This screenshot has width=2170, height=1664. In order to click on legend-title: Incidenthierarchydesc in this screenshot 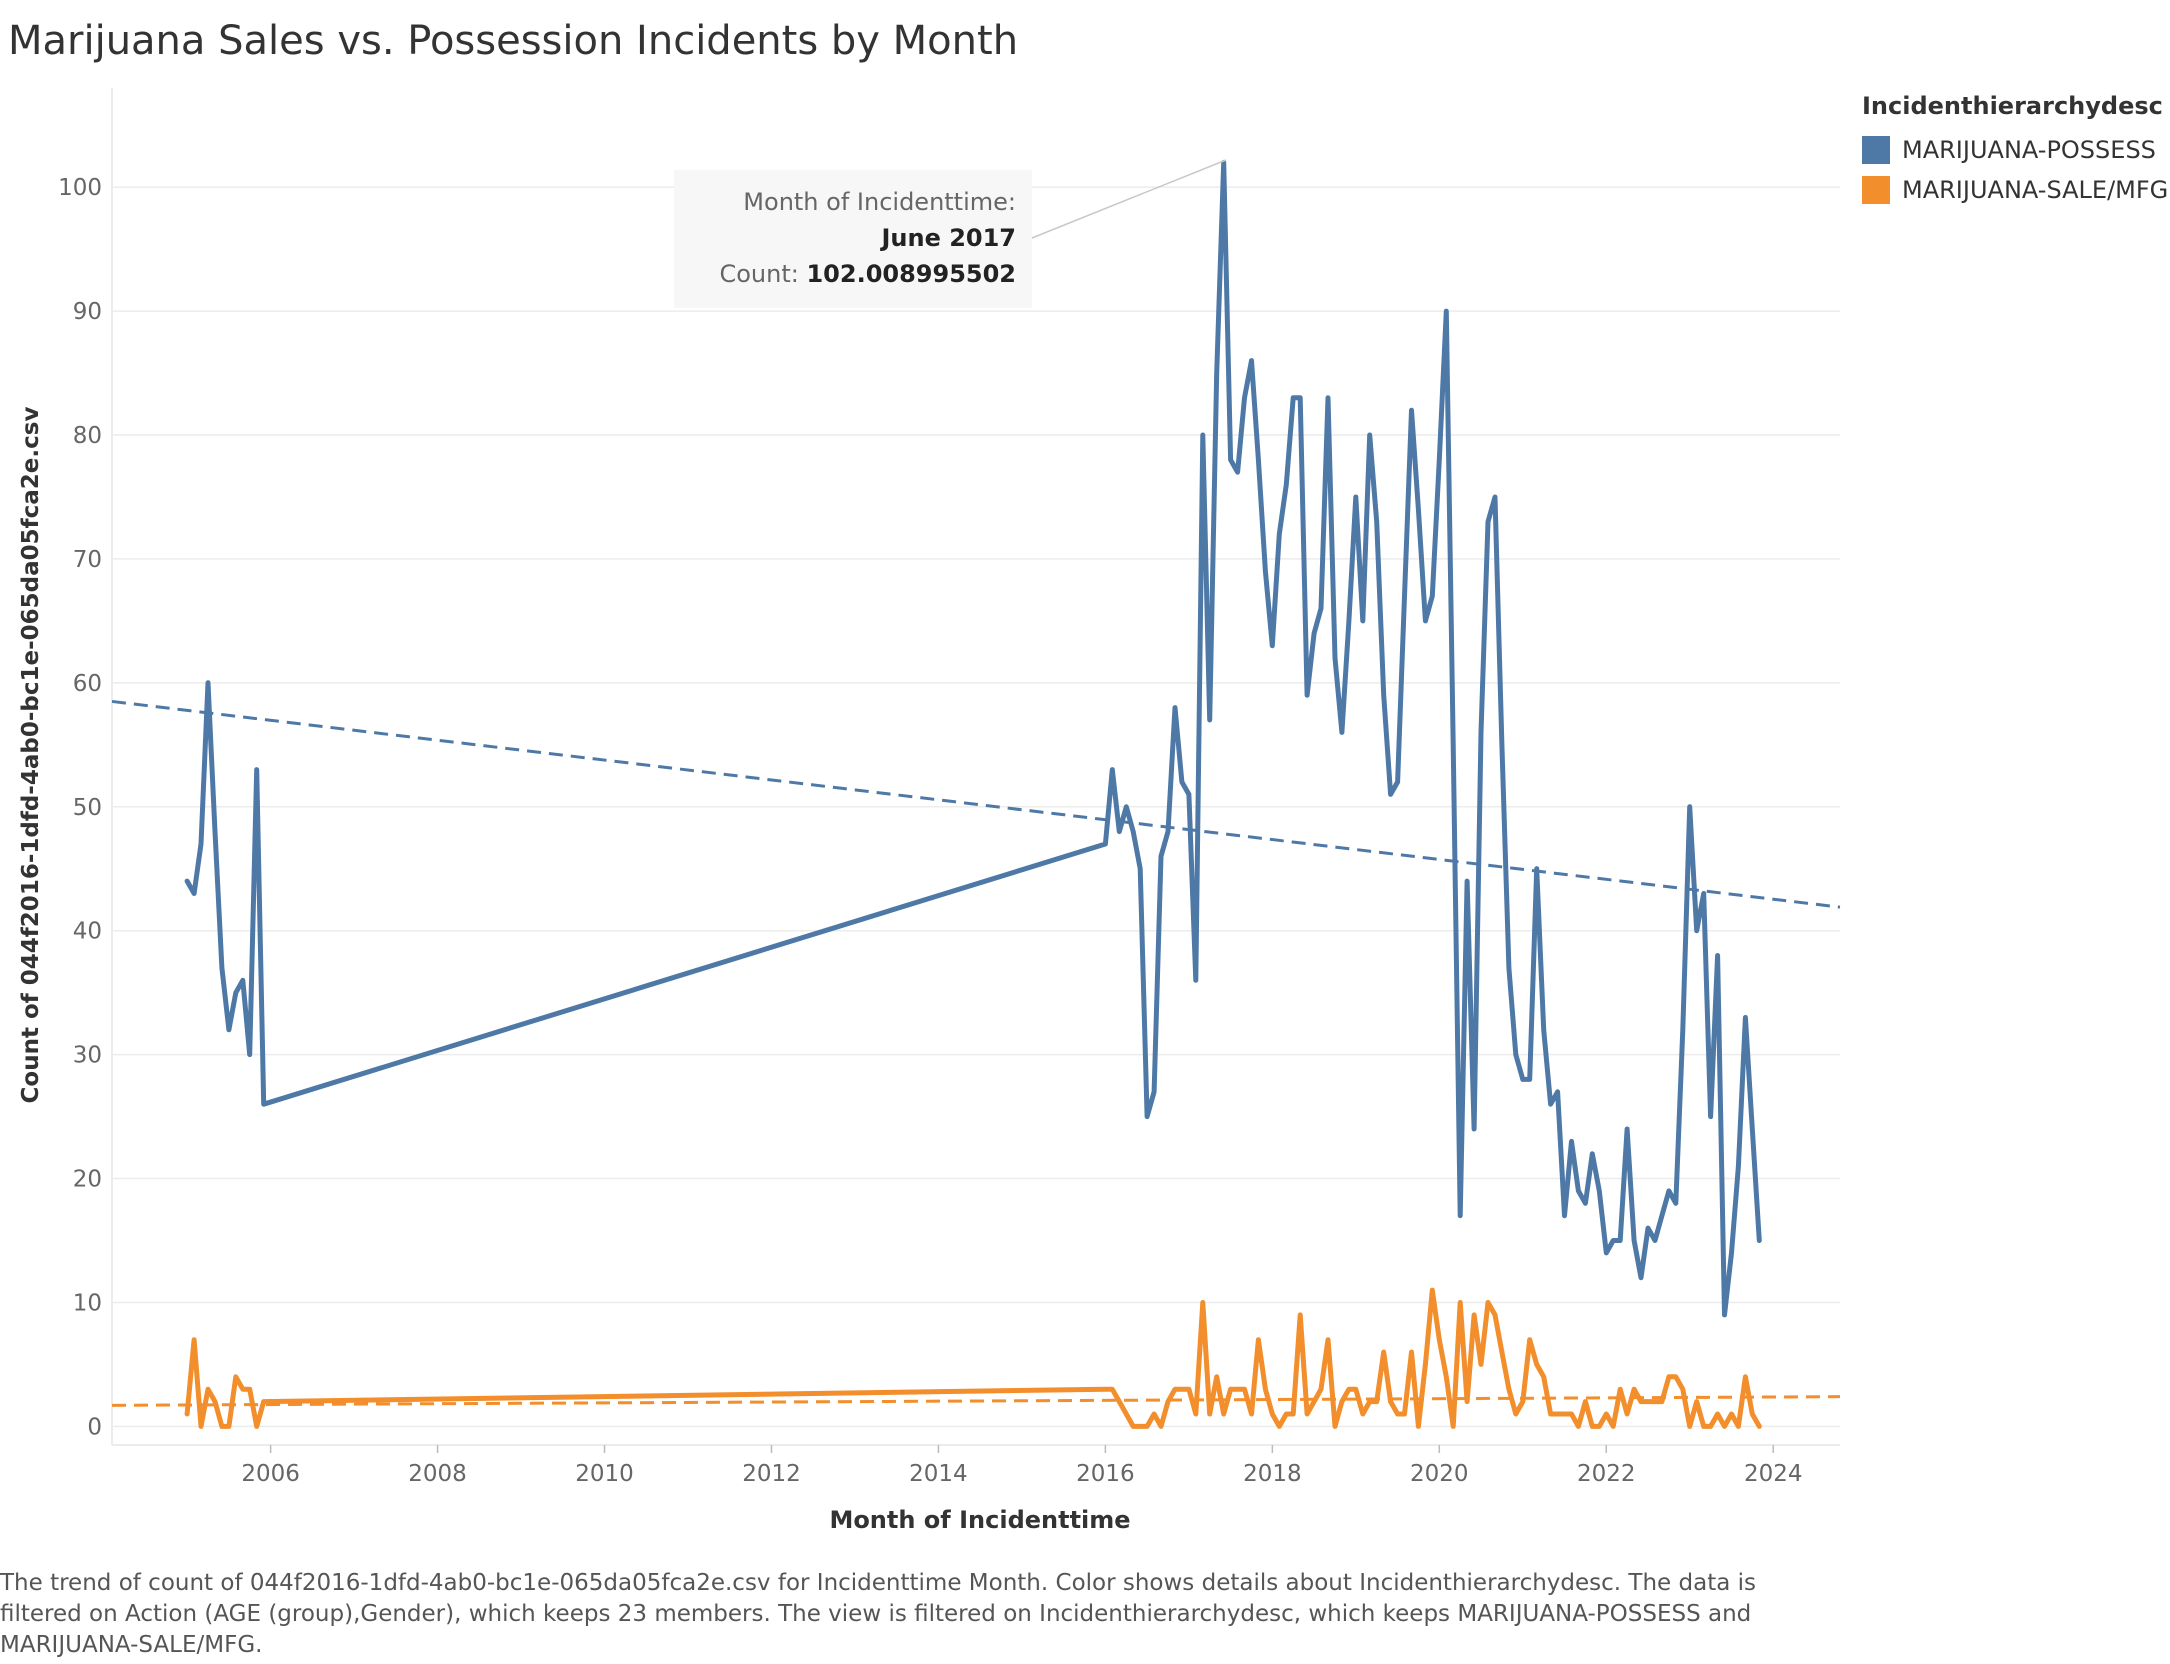, I will do `click(2012, 106)`.